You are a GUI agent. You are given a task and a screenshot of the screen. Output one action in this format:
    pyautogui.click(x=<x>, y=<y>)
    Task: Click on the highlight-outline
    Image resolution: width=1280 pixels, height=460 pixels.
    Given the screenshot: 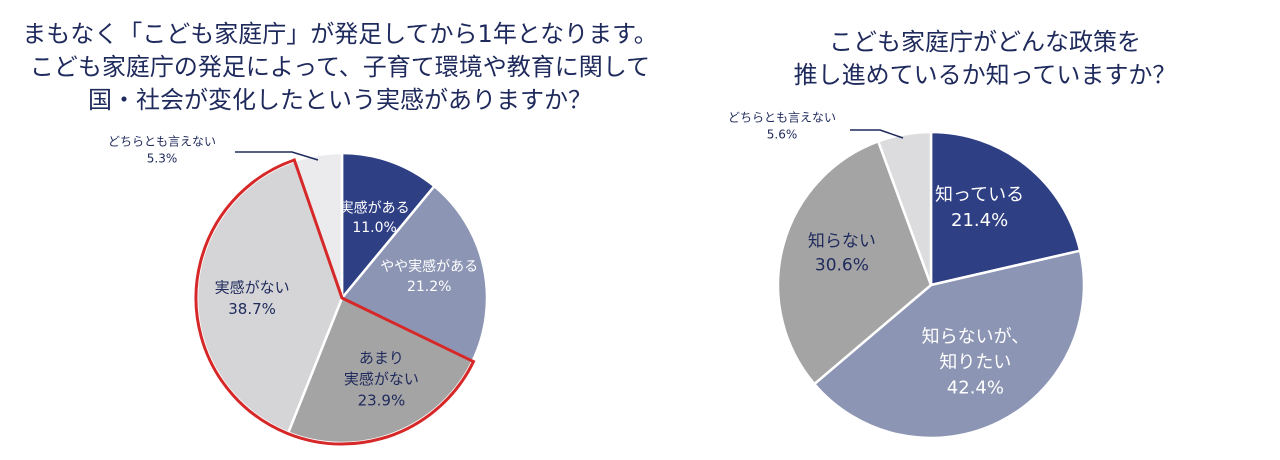 What is the action you would take?
    pyautogui.click(x=335, y=302)
    